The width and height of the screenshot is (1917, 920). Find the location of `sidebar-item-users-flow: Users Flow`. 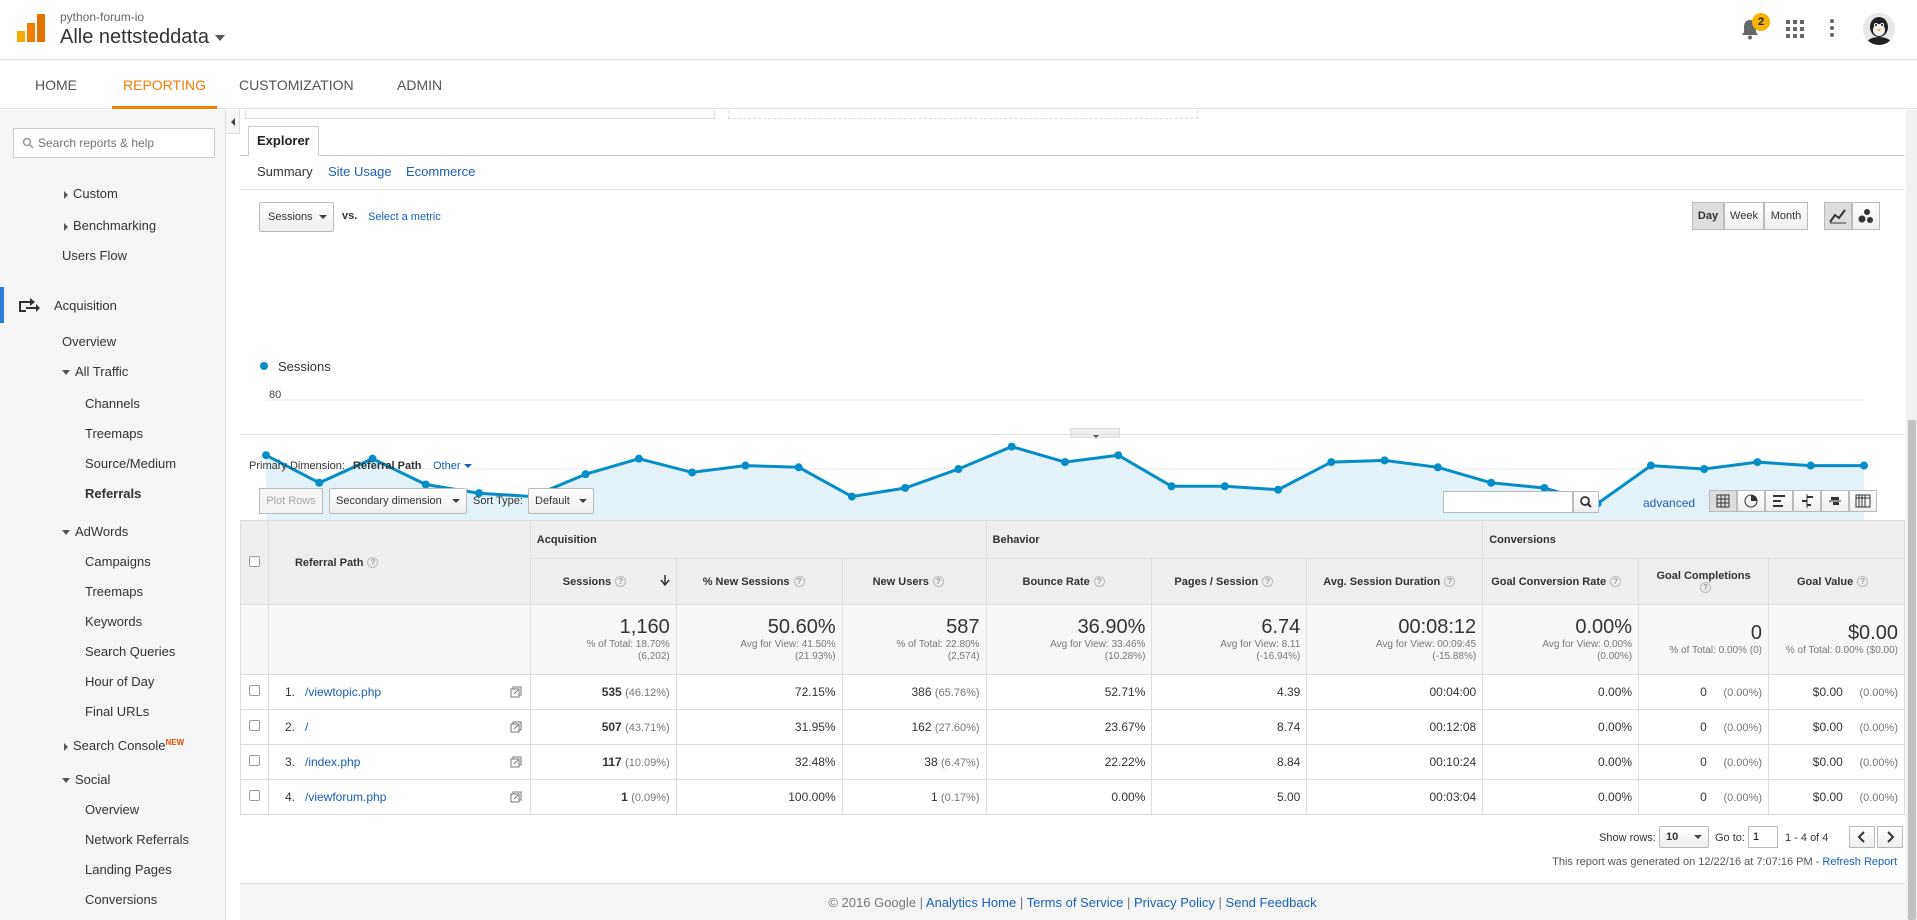

sidebar-item-users-flow: Users Flow is located at coordinates (95, 255).